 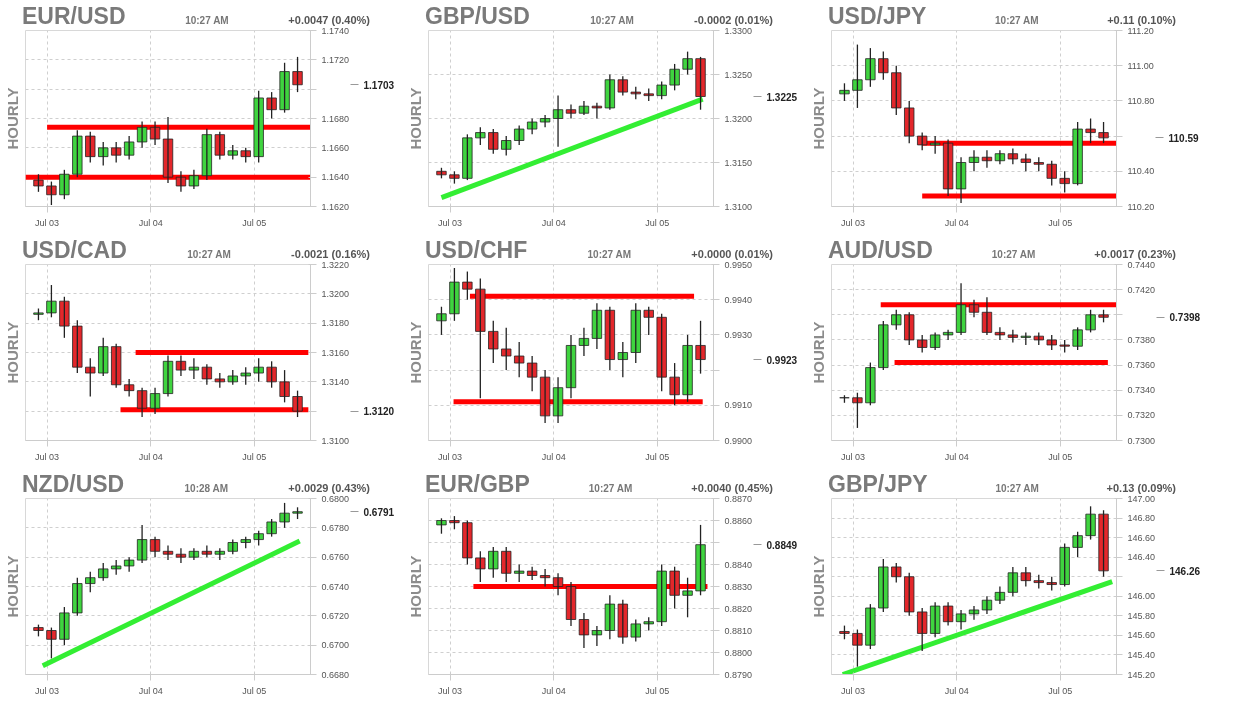 What do you see at coordinates (206, 489) in the screenshot?
I see `text: 10:28 AM` at bounding box center [206, 489].